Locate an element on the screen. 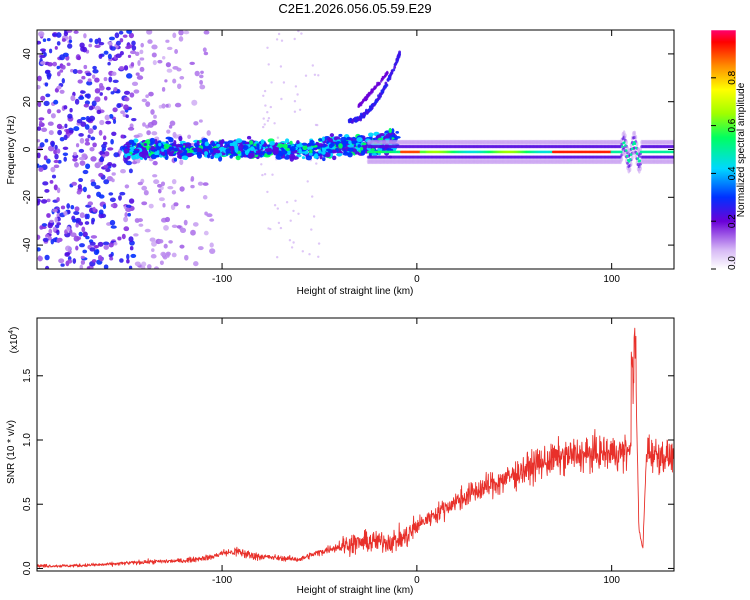  spectrogram-xtick-label: -100 is located at coordinates (222, 279).